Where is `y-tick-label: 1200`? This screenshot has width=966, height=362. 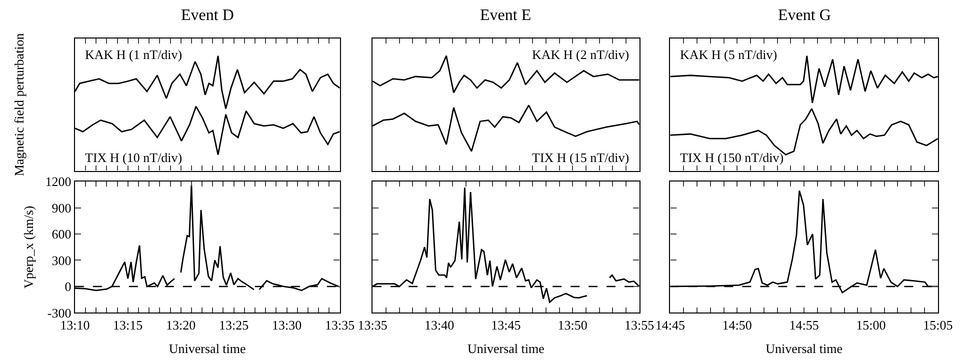 y-tick-label: 1200 is located at coordinates (58, 182).